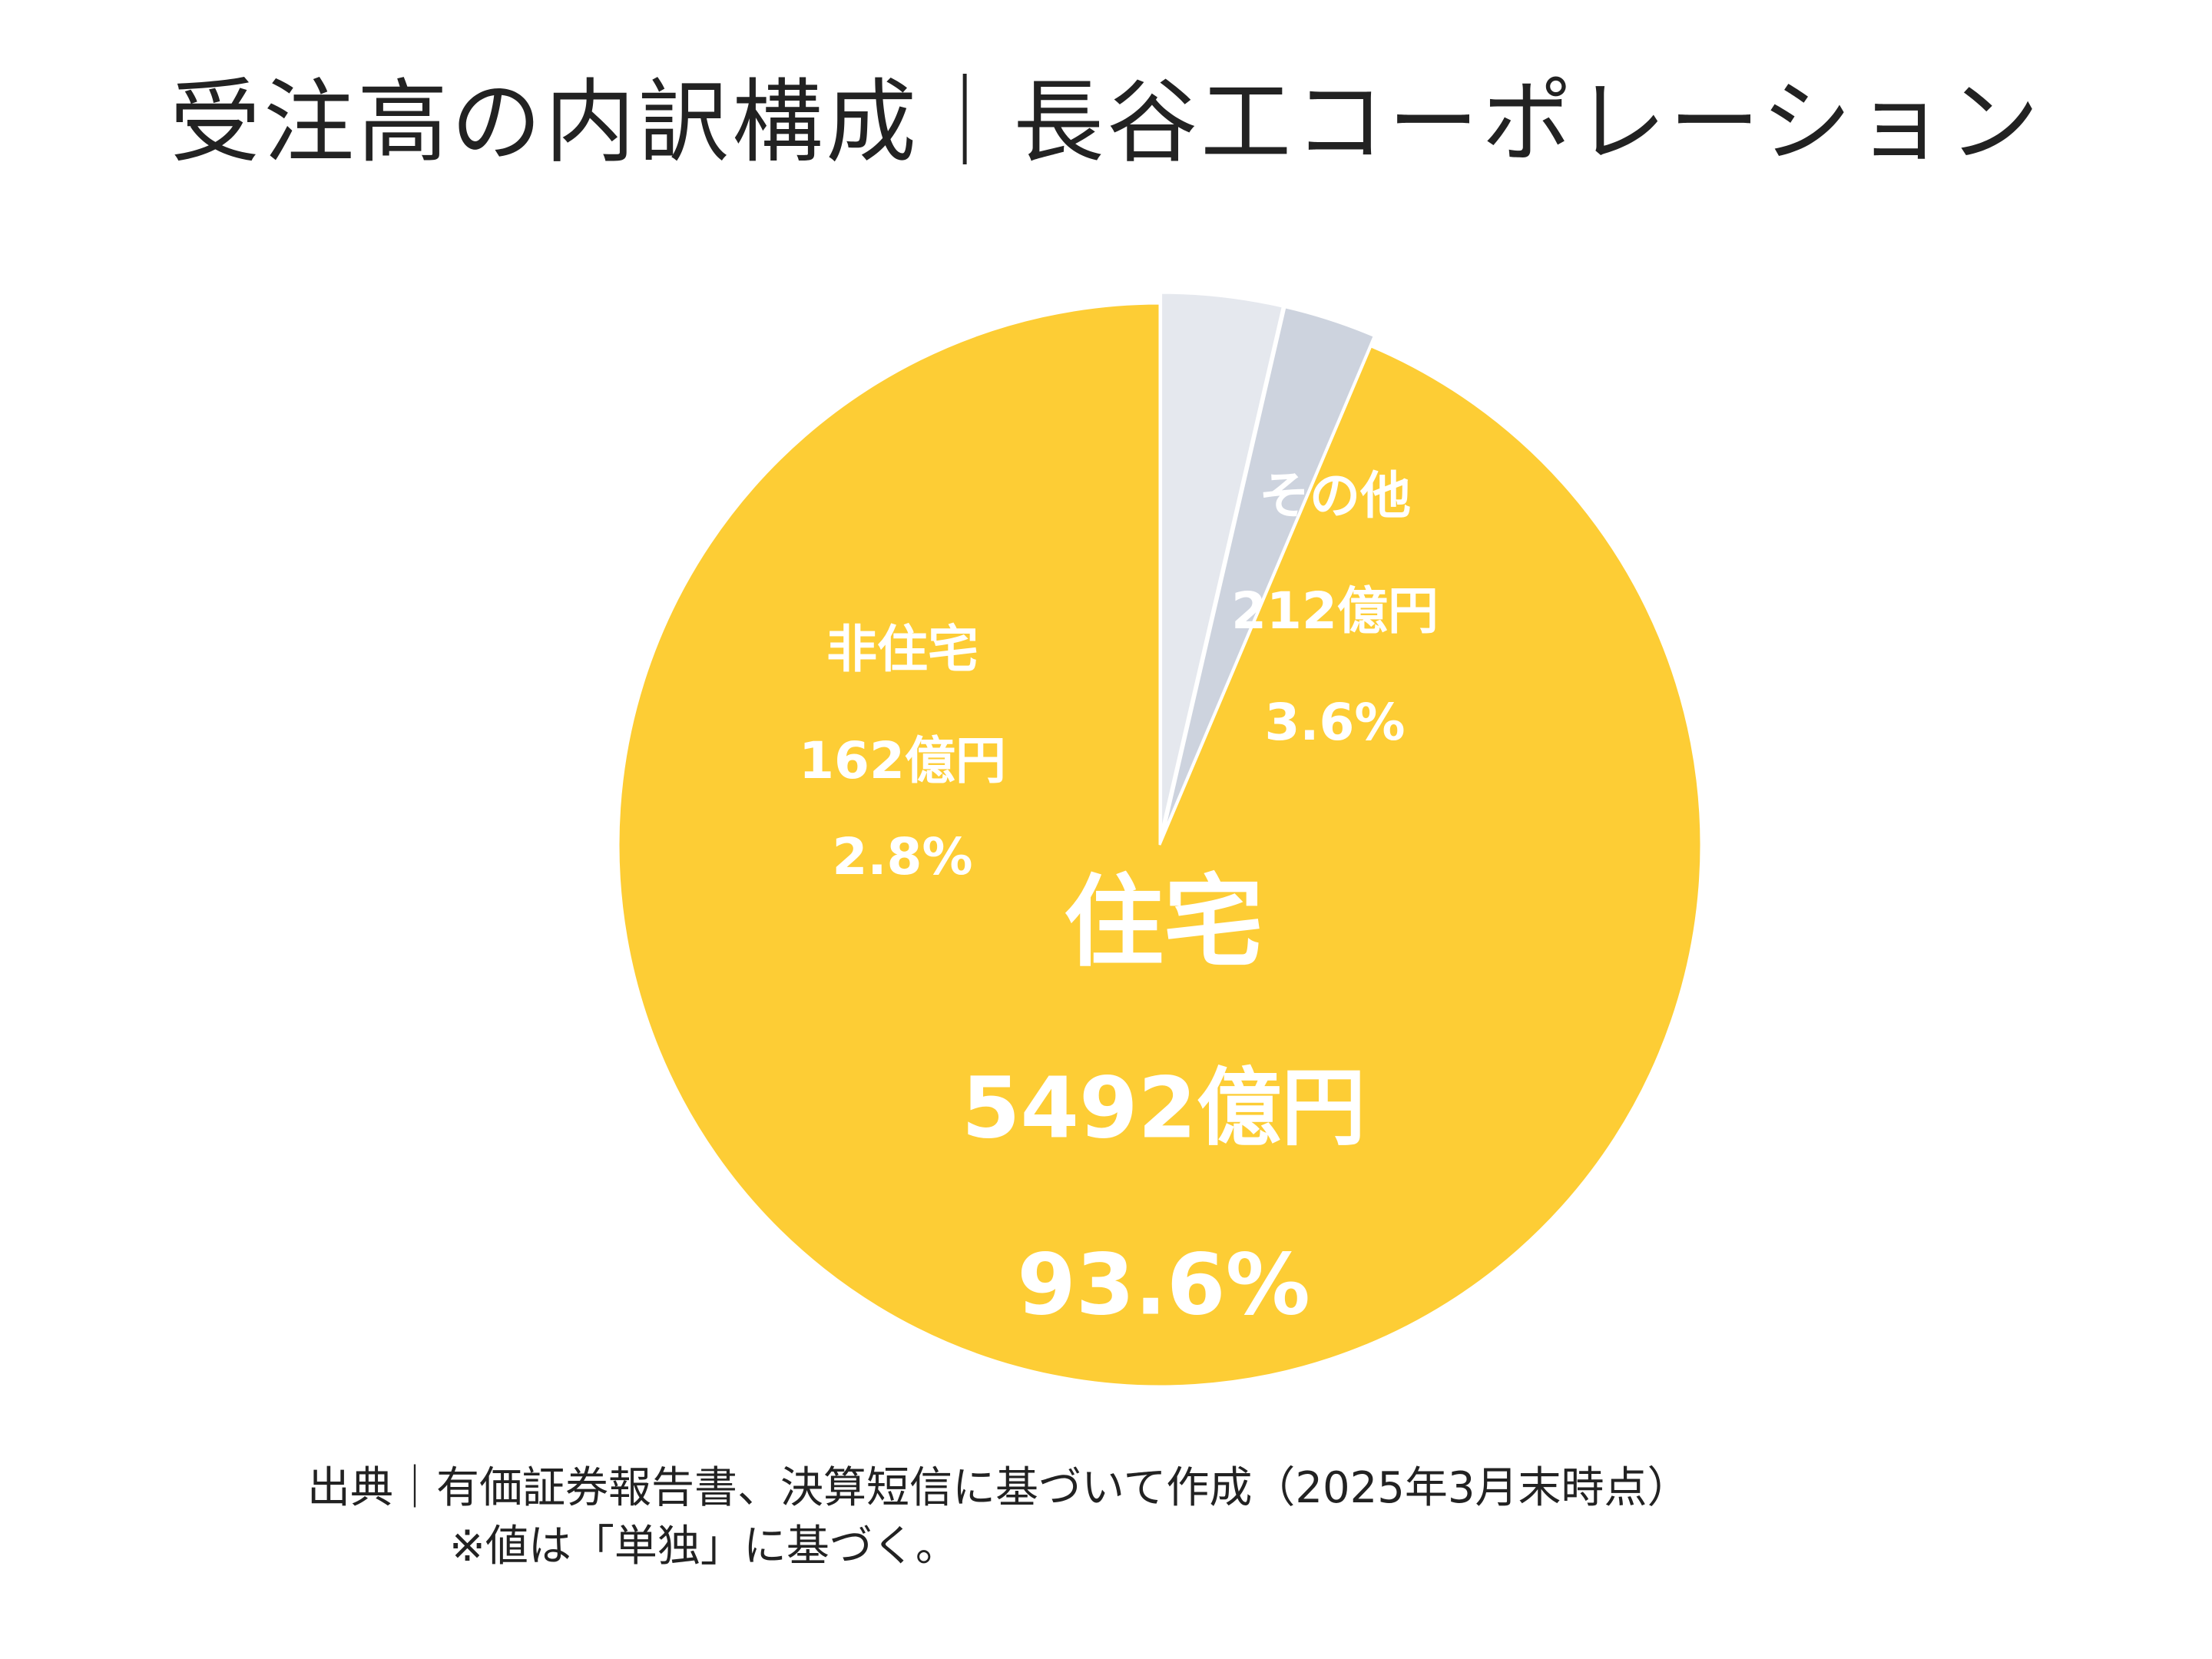  What do you see at coordinates (1164, 1108) in the screenshot?
I see `slice-1-amount-label: 5492億円` at bounding box center [1164, 1108].